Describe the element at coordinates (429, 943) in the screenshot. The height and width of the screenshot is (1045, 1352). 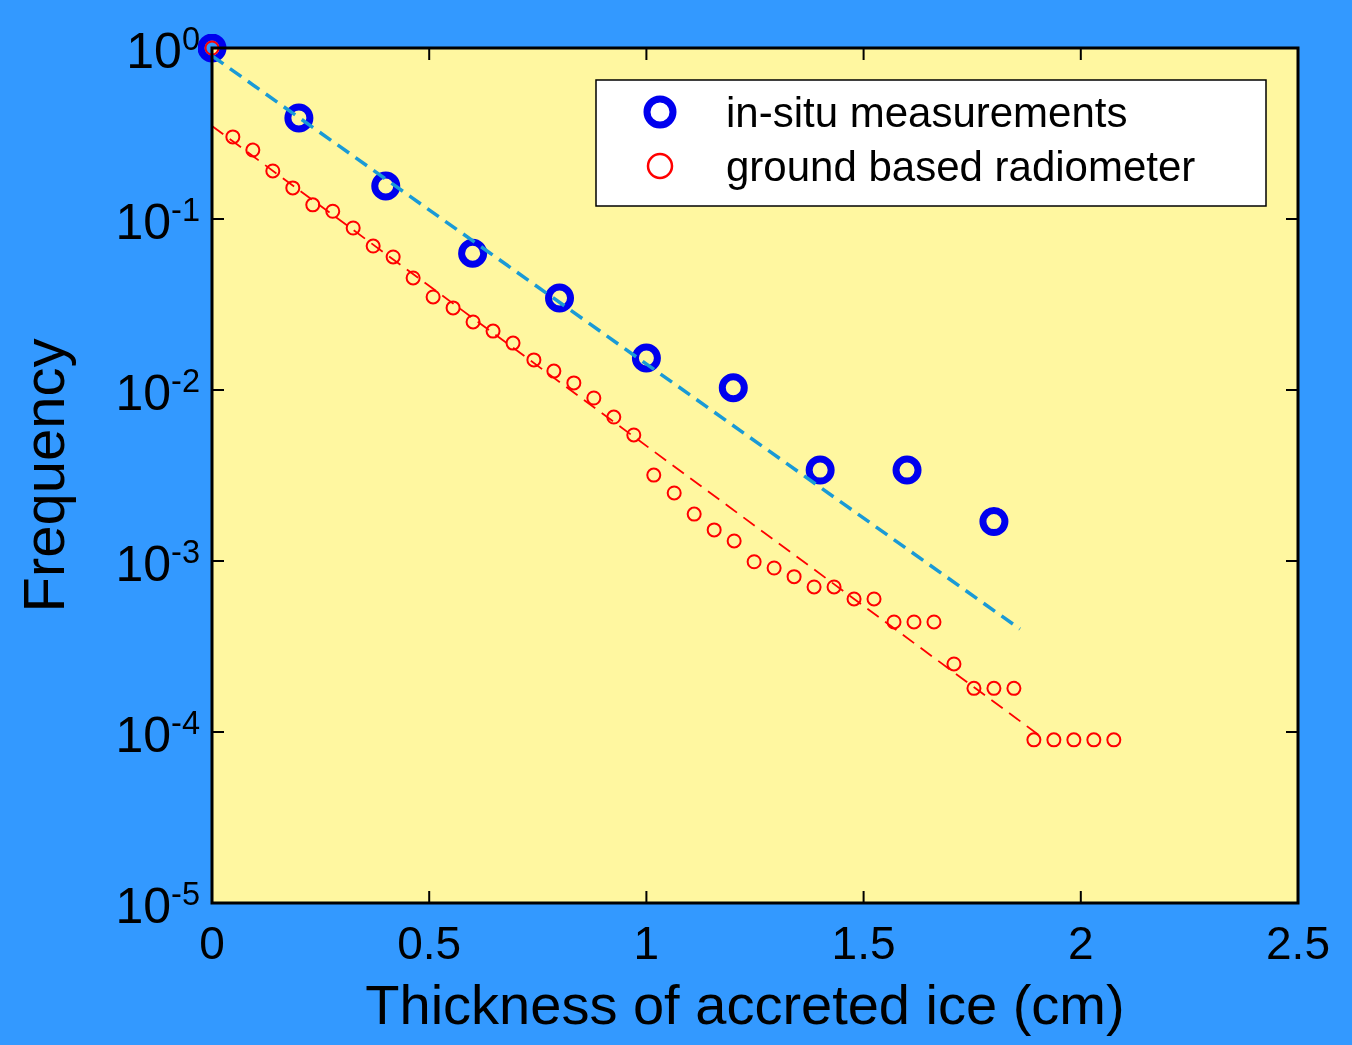
I see `x-tick-label: 0.5` at that location.